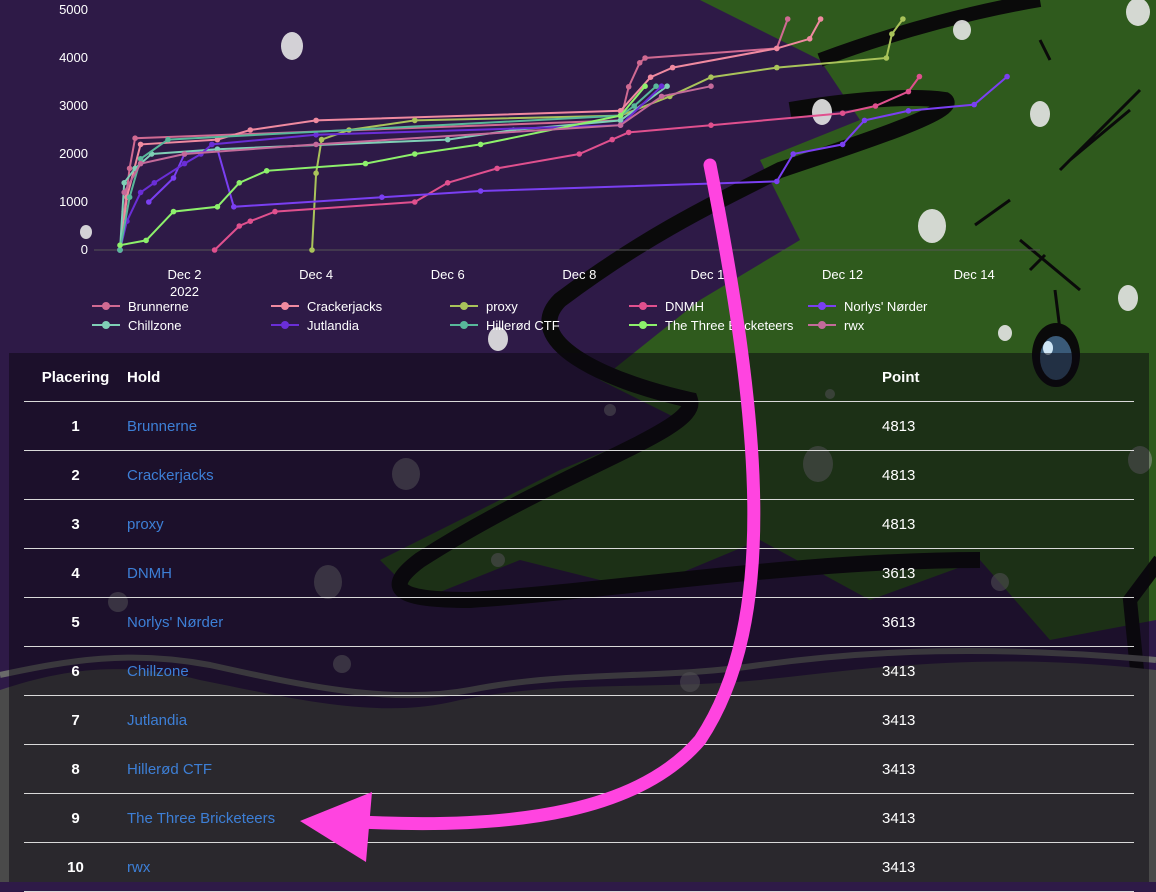  I want to click on legend-item: Hillerød CTF, so click(539, 325).